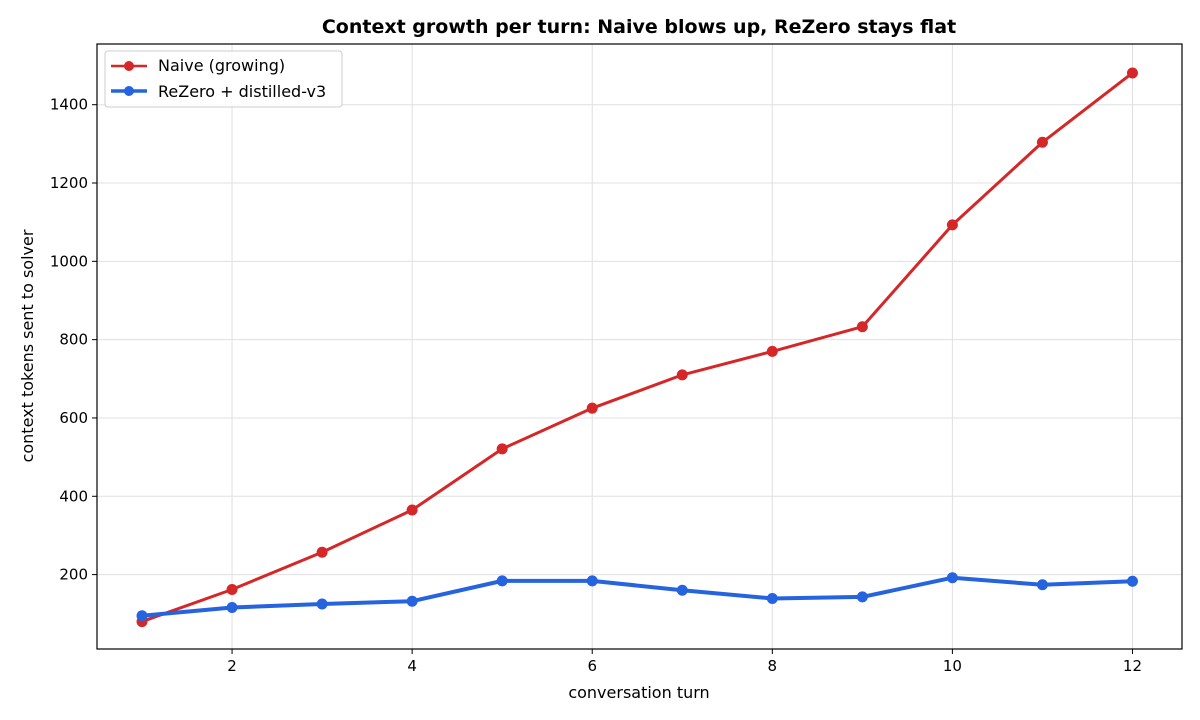 This screenshot has width=1200, height=720. What do you see at coordinates (242, 91) in the screenshot?
I see `legend-label-rezero: ReZero + distilled-v3` at bounding box center [242, 91].